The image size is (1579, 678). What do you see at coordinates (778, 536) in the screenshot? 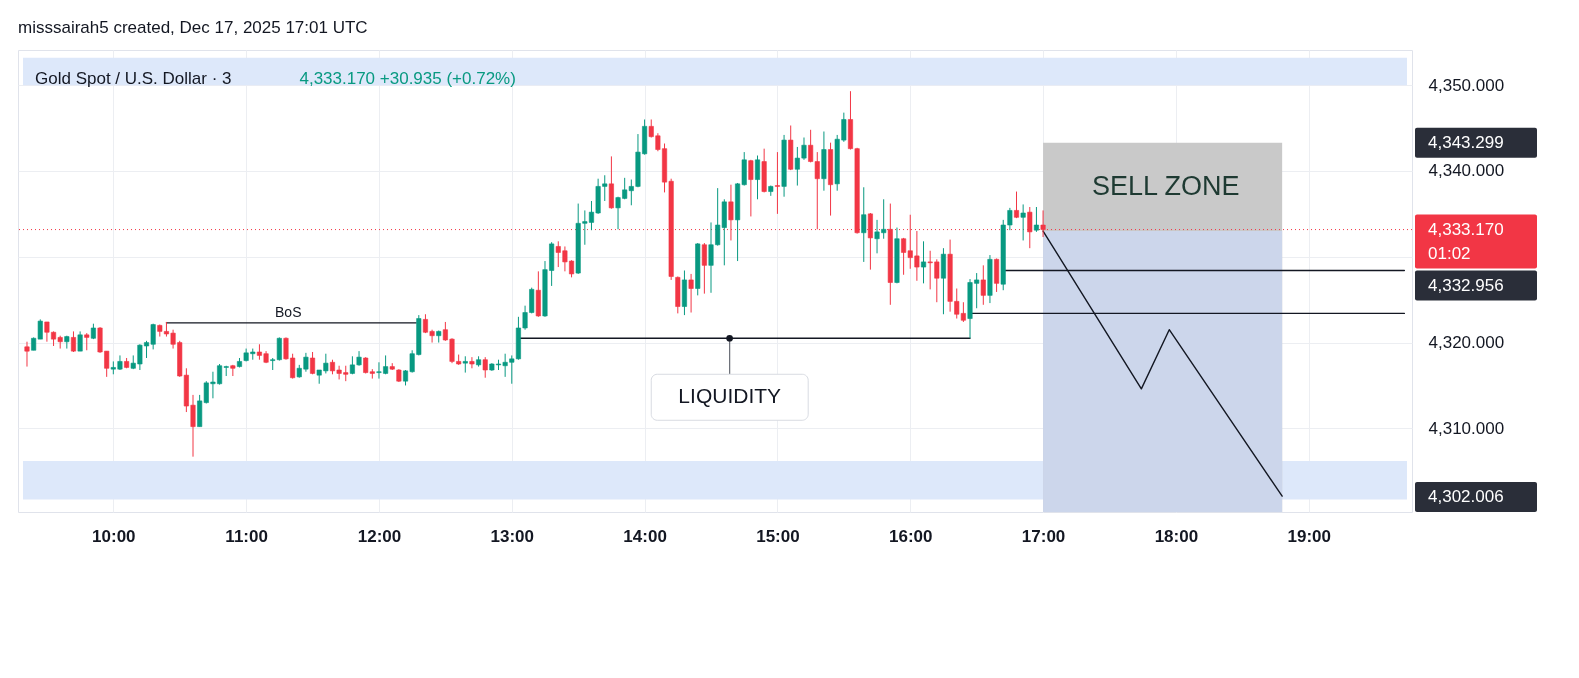
I see `x-tick-label: 15:00` at bounding box center [778, 536].